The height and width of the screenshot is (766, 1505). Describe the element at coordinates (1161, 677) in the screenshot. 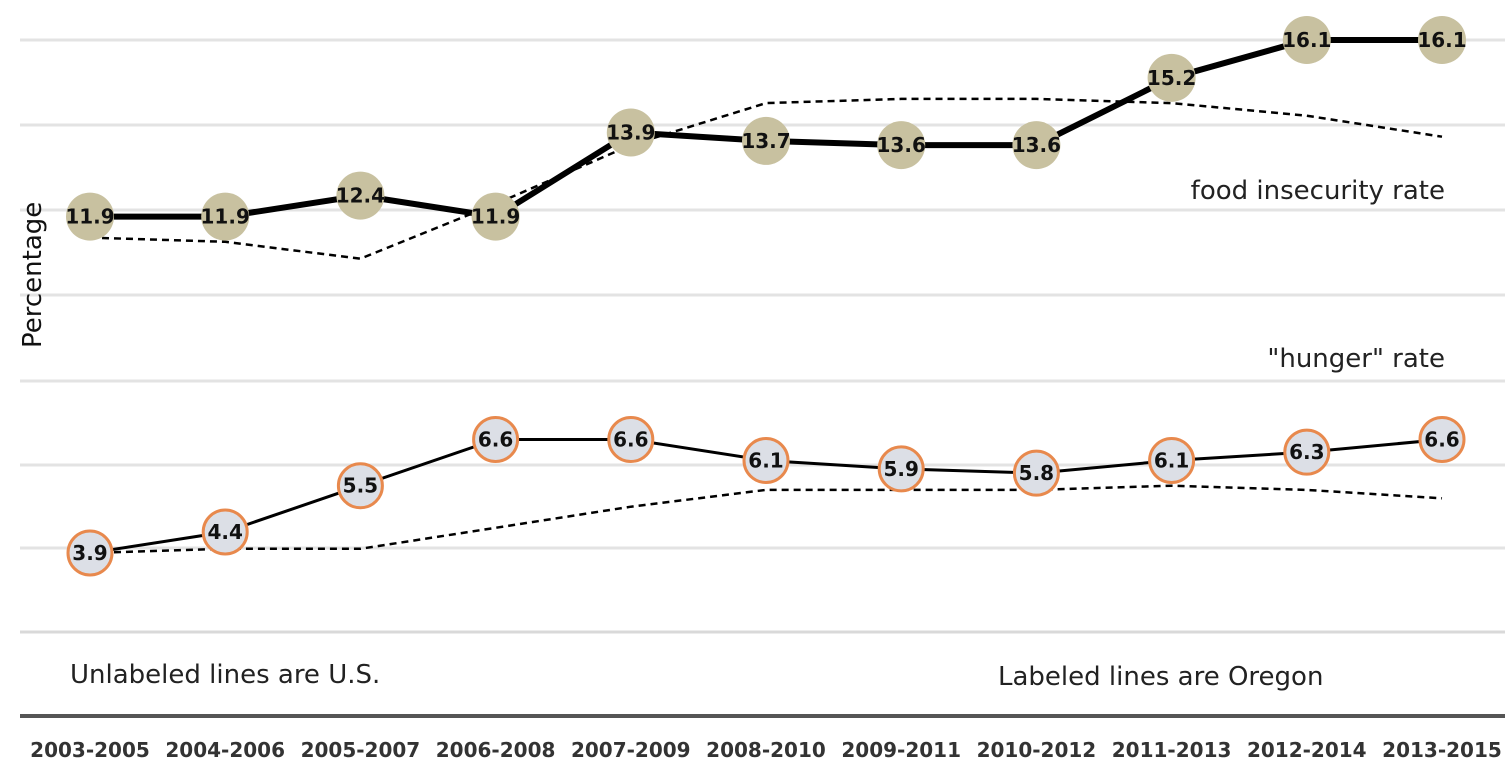

I see `note-labeled-lines: Labeled lines are Oregon` at that location.